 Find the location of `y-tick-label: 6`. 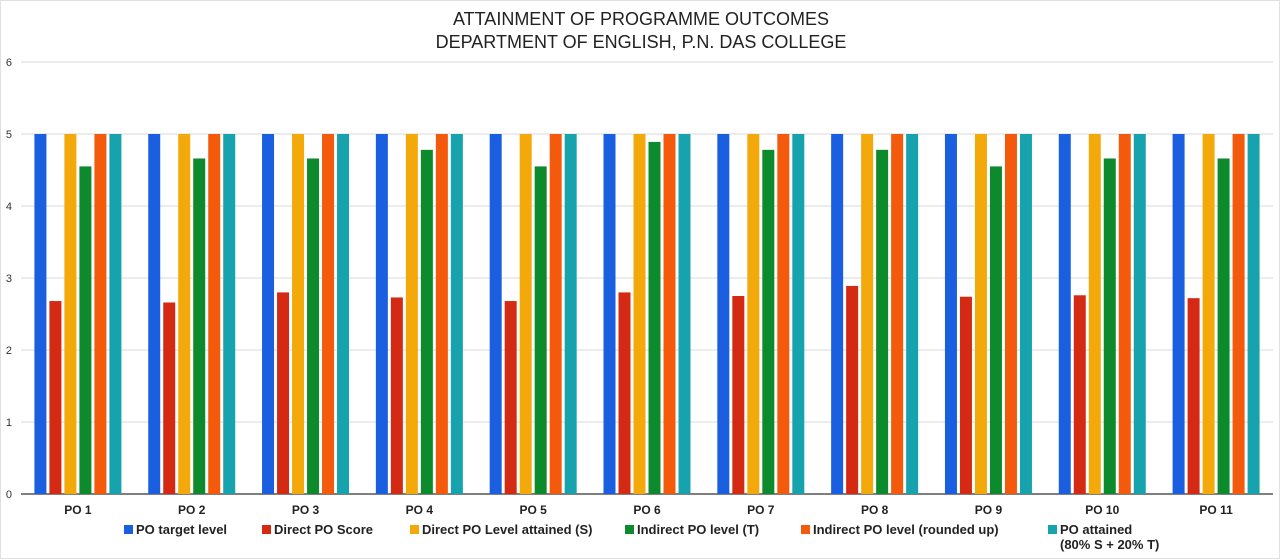

y-tick-label: 6 is located at coordinates (9, 63).